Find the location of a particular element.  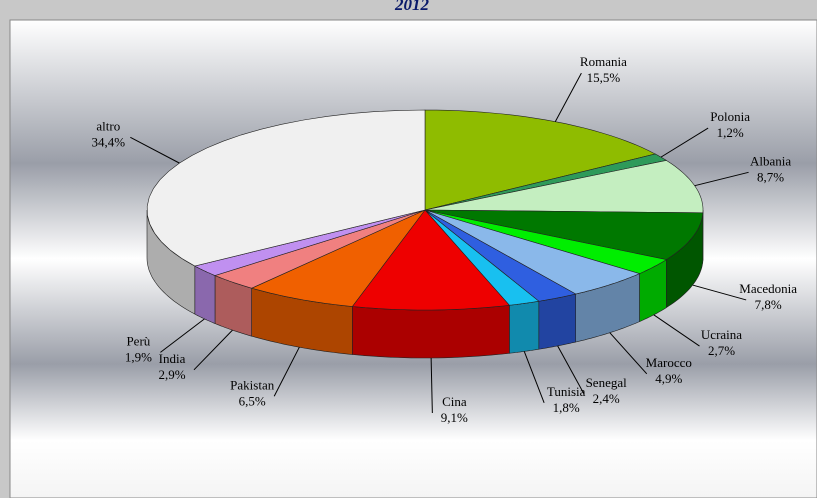

slice-value-label: 1,9% is located at coordinates (138, 356).